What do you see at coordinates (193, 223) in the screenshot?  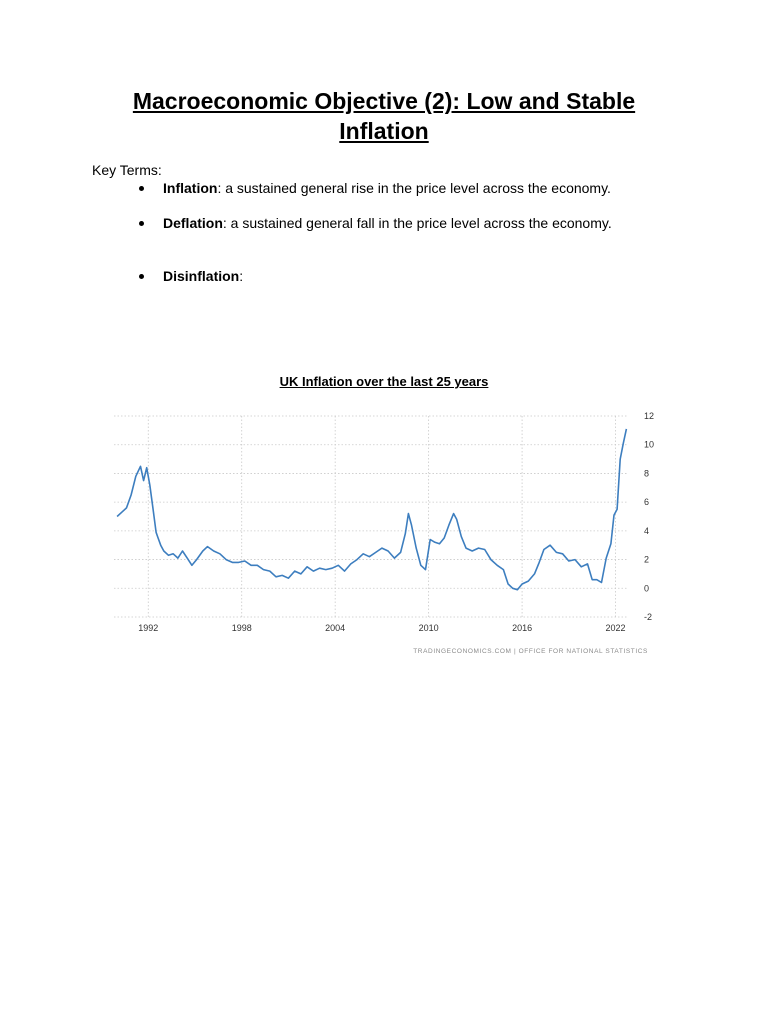 I see `term-name: Deflation` at bounding box center [193, 223].